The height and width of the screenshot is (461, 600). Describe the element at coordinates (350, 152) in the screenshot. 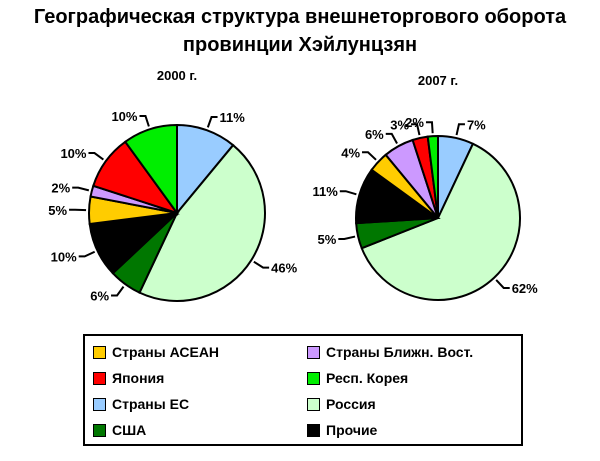

I see `data-label: 4%` at that location.